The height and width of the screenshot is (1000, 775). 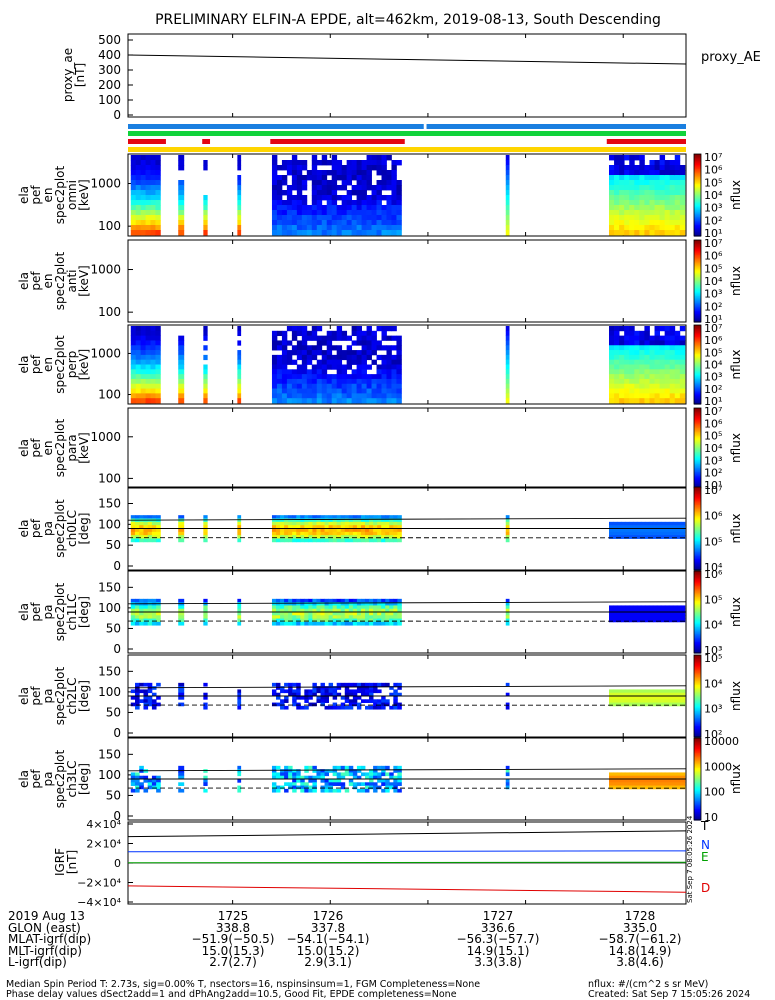 What do you see at coordinates (713, 473) in the screenshot?
I see `colorbar-tick-label: 10²` at bounding box center [713, 473].